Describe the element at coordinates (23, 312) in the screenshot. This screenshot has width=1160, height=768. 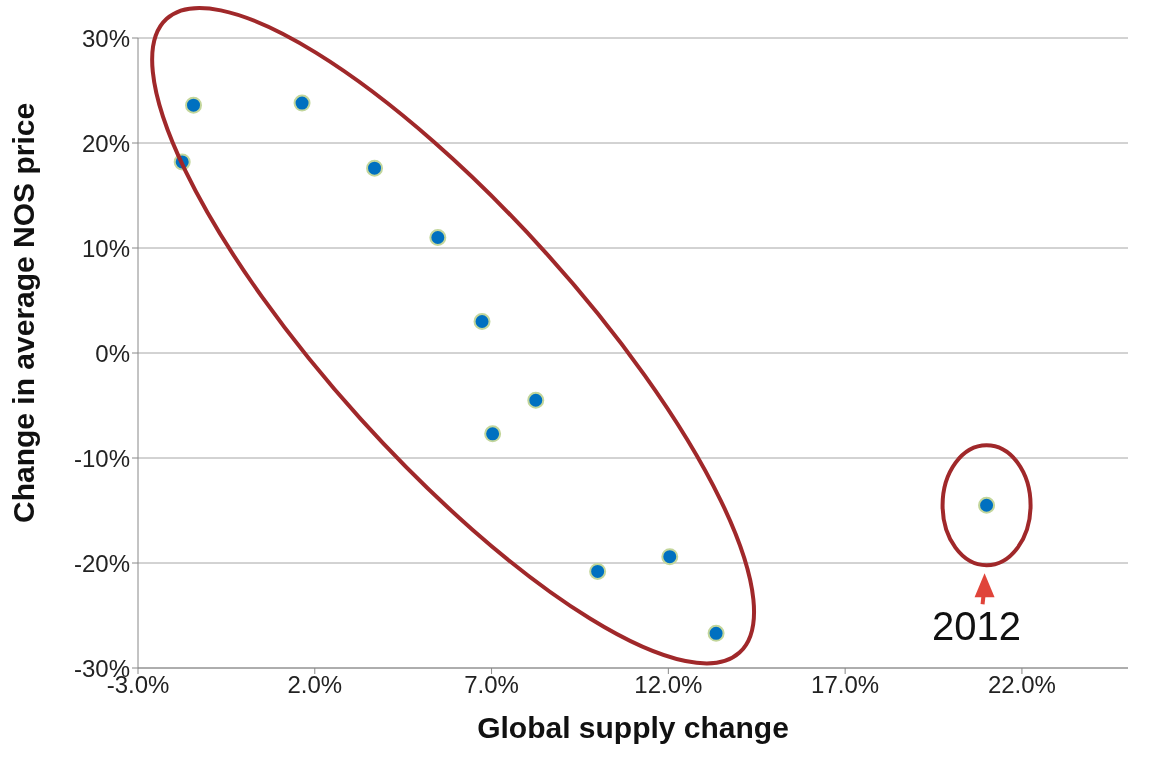
I see `y-axis-title: Change in average NOS price` at that location.